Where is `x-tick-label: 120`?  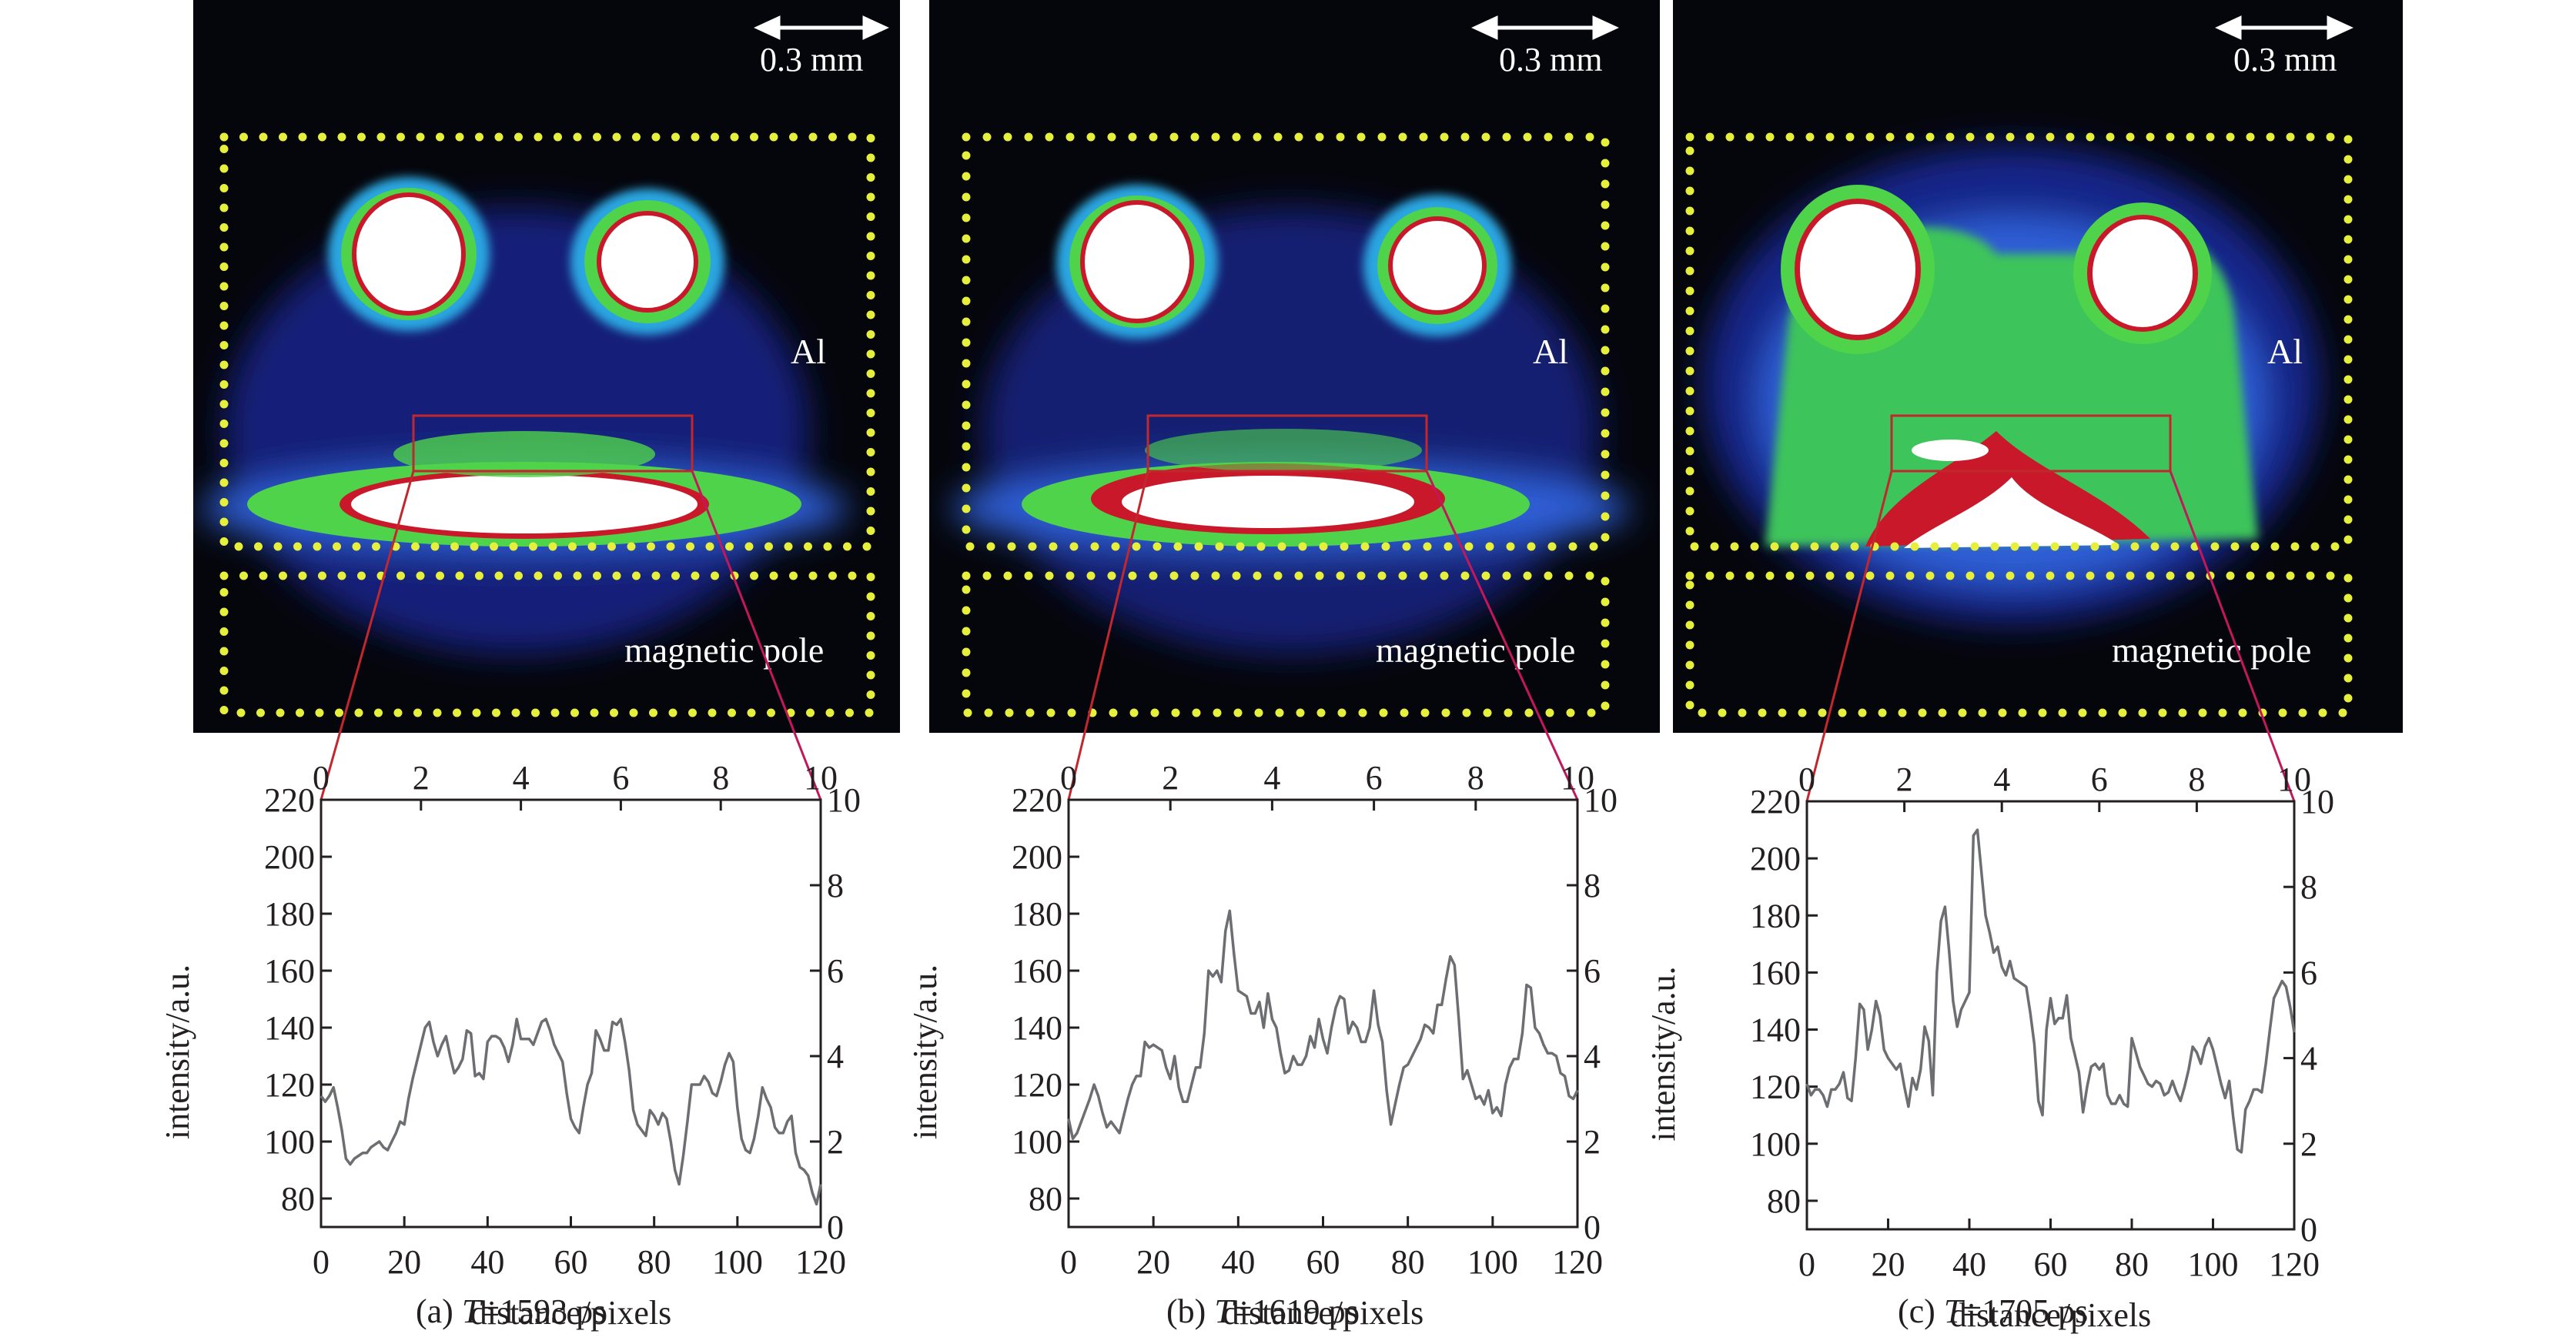
x-tick-label: 120 is located at coordinates (821, 1262).